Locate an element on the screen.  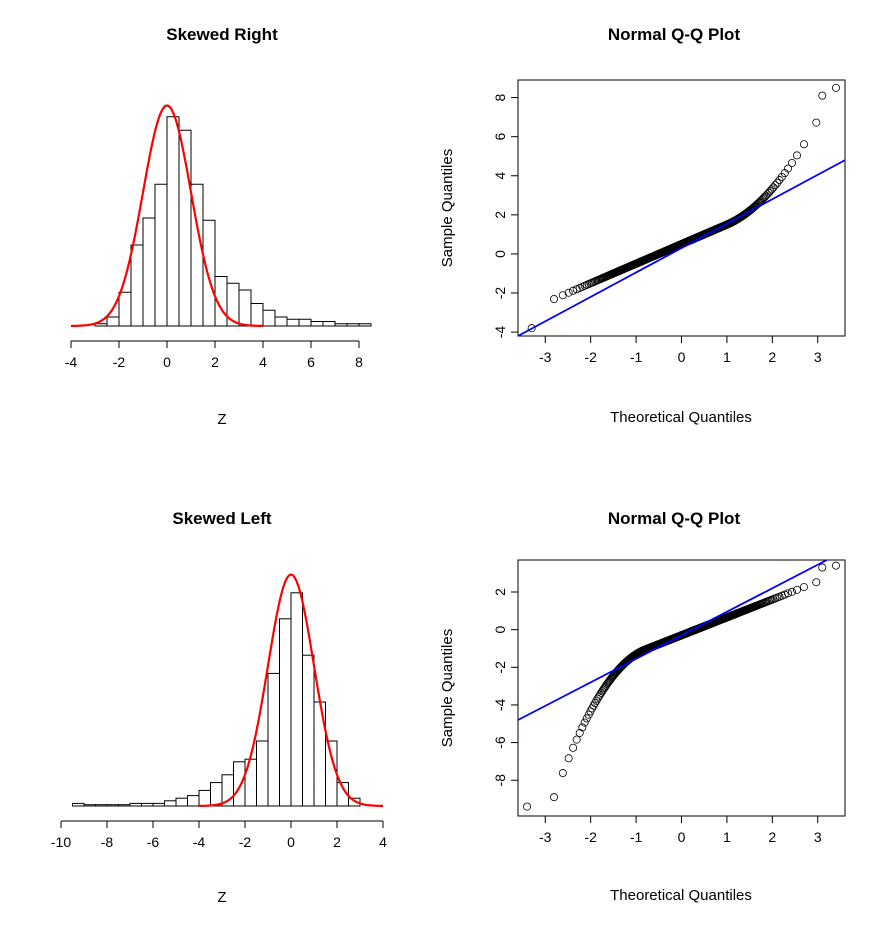
qq-right-xtick-label-2: -1 is located at coordinates (636, 357).